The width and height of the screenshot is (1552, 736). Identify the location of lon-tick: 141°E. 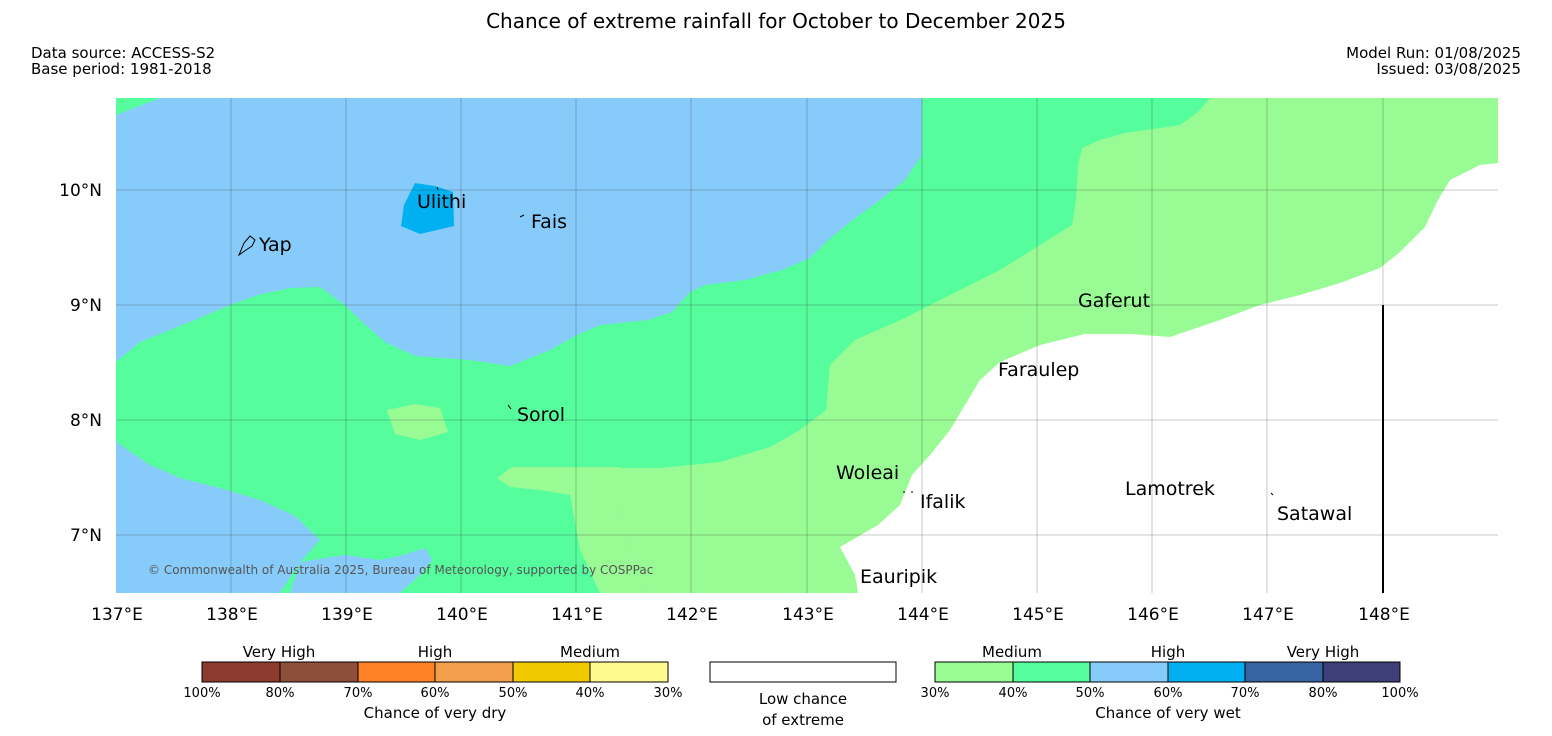
(577, 615).